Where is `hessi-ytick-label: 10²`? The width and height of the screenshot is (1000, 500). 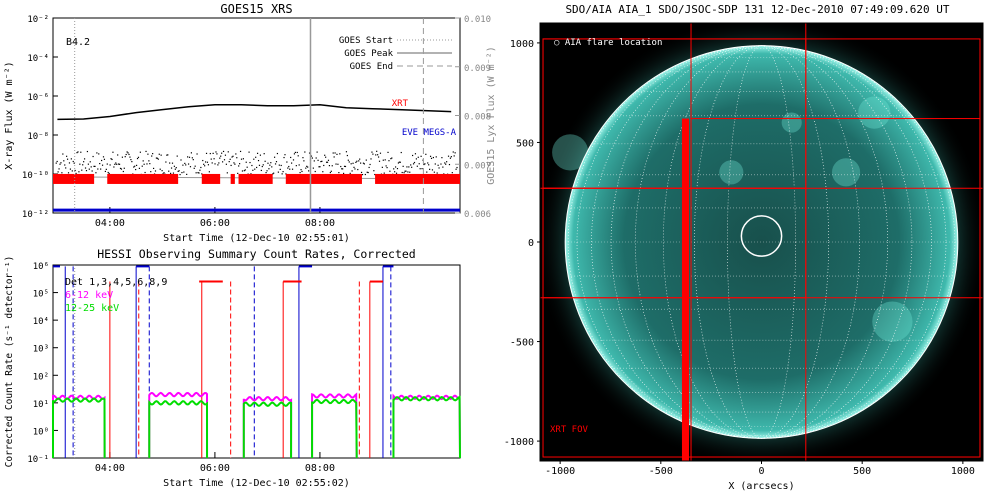 hessi-ytick-label: 10² is located at coordinates (41, 377).